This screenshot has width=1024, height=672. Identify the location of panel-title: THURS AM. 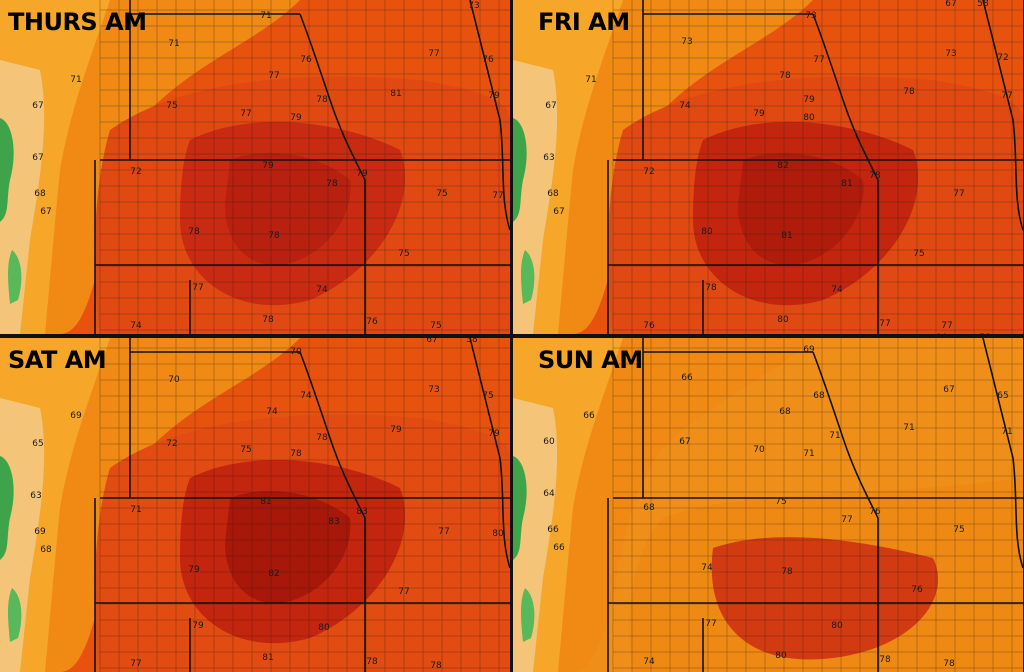
(77, 22).